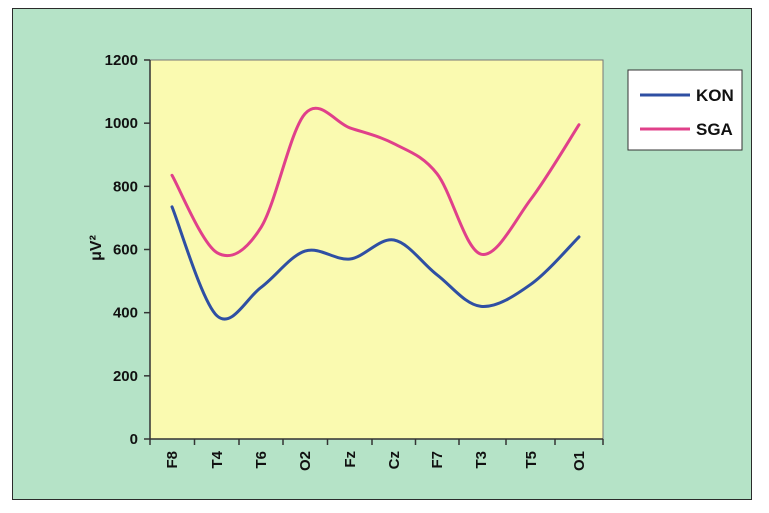 This screenshot has height=513, width=769. What do you see at coordinates (437, 460) in the screenshot?
I see `x-tick-label: F7` at bounding box center [437, 460].